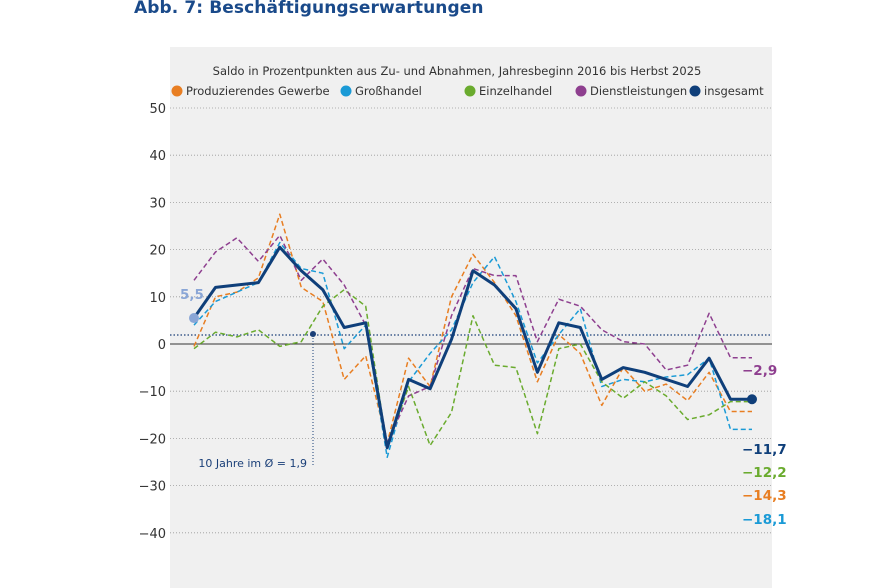  What do you see at coordinates (157, 109) in the screenshot?
I see `y-tick-label: 50` at bounding box center [157, 109].